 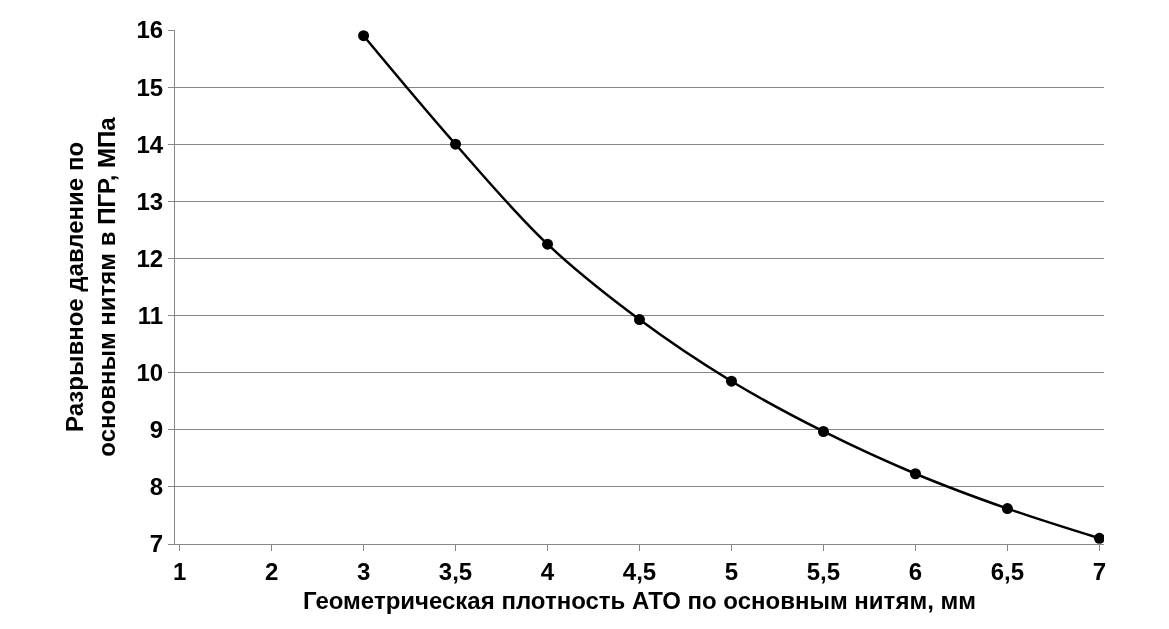 What do you see at coordinates (1099, 571) in the screenshot?
I see `x-tick-label: 7` at bounding box center [1099, 571].